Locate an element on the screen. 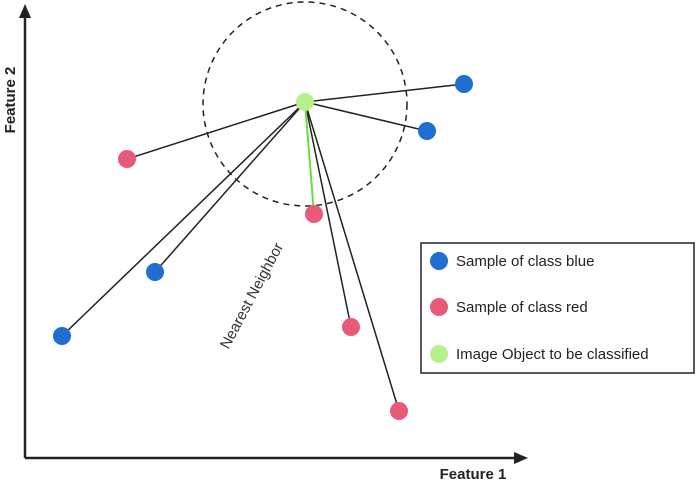  nearest-neighbor-line is located at coordinates (309, 158).